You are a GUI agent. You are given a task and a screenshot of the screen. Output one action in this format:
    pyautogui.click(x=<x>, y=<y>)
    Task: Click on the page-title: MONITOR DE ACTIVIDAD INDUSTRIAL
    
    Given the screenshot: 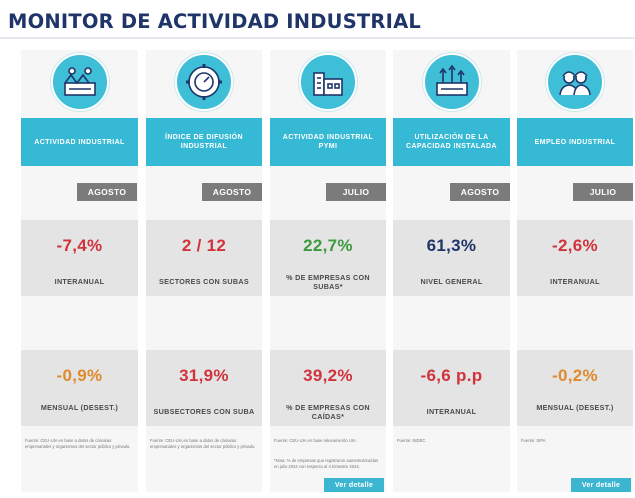 What is the action you would take?
    pyautogui.click(x=215, y=21)
    